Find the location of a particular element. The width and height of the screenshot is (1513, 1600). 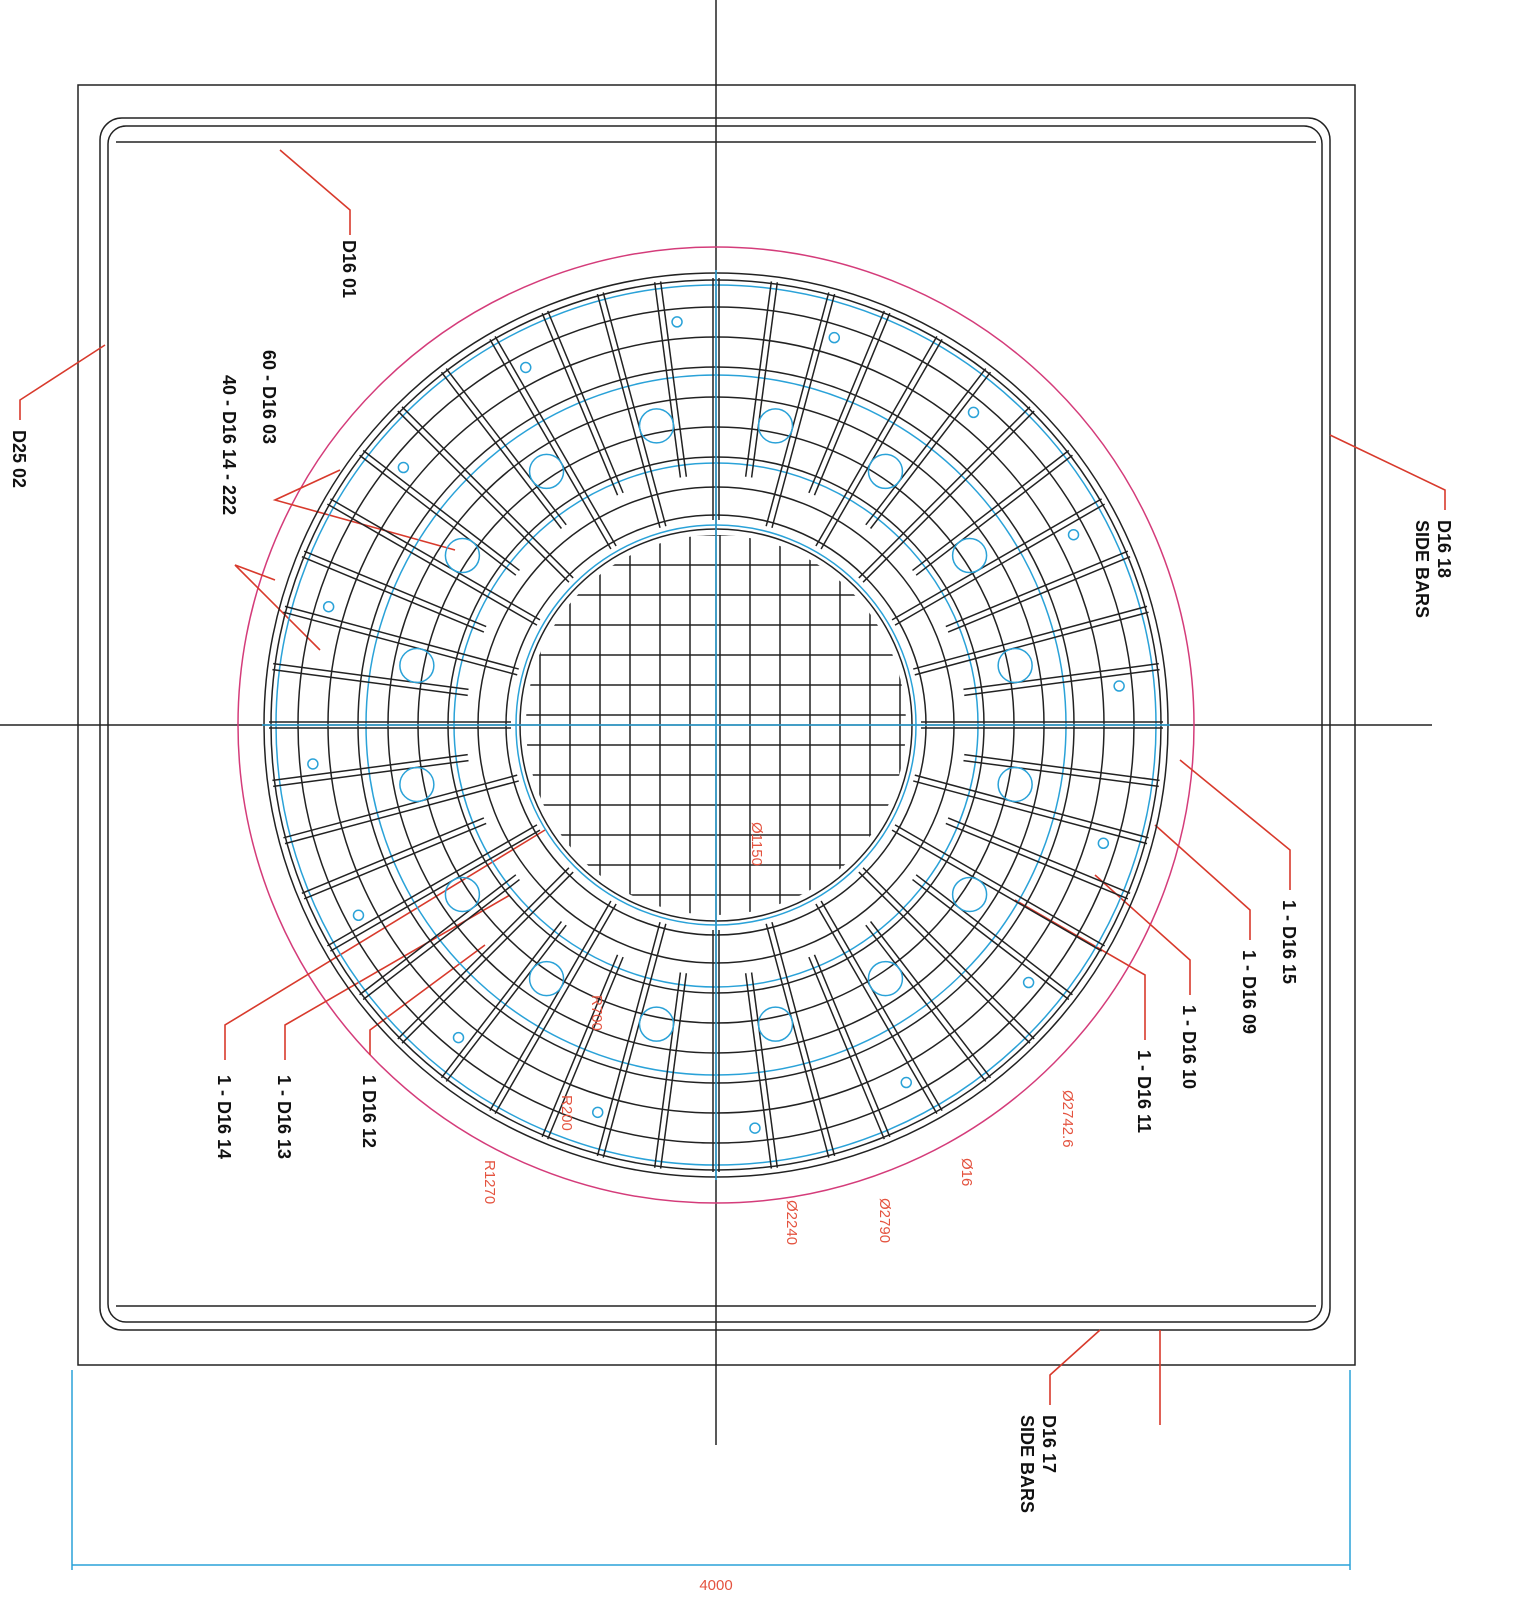

bar-label: 1 - D16 10 is located at coordinates (1189, 1047).